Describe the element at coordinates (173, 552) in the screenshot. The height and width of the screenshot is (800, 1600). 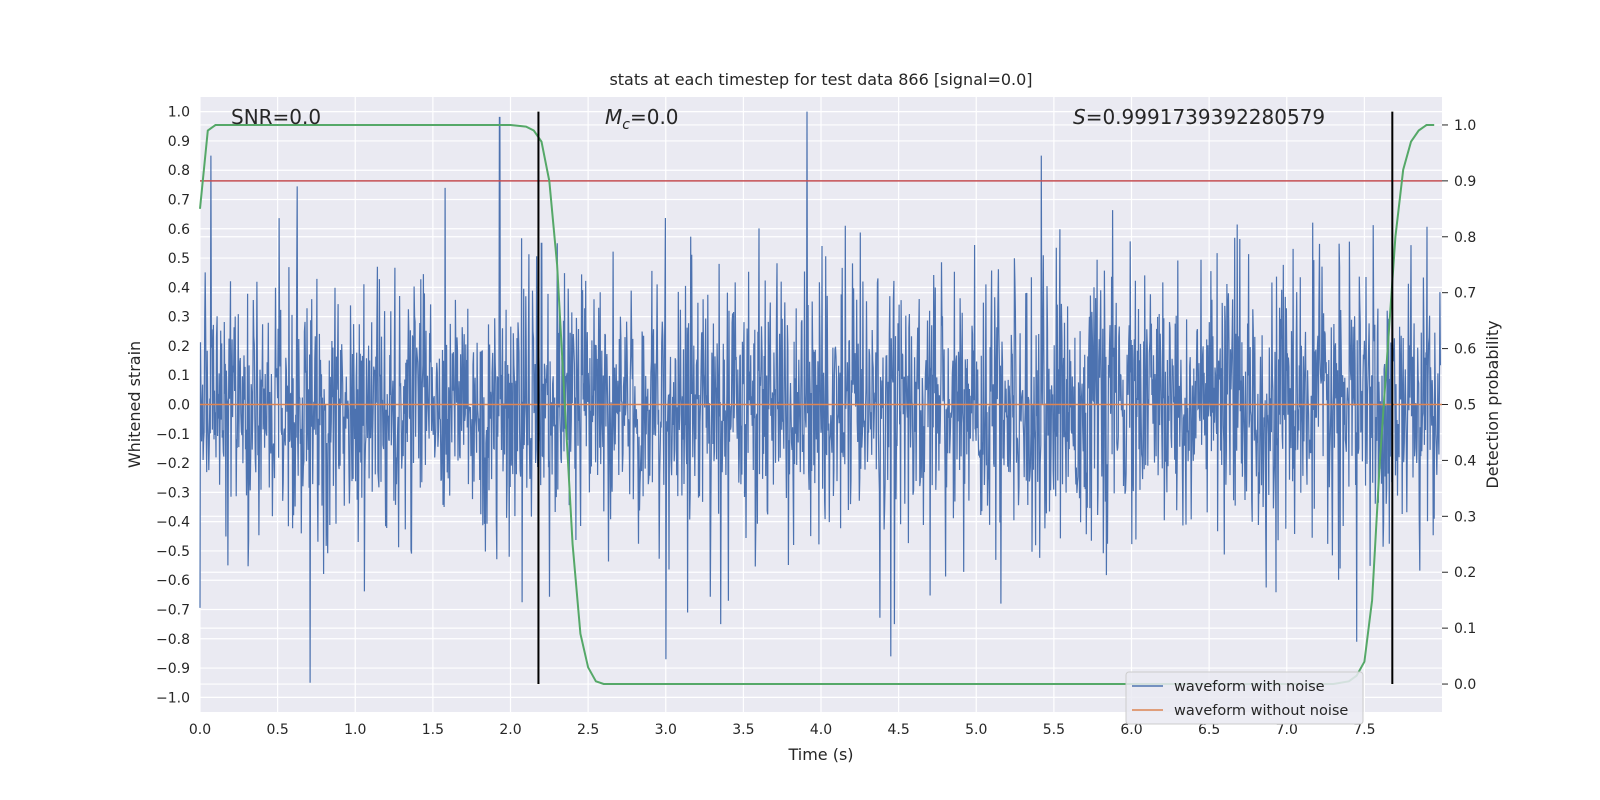
I see `y-tick-label: −0.5` at that location.